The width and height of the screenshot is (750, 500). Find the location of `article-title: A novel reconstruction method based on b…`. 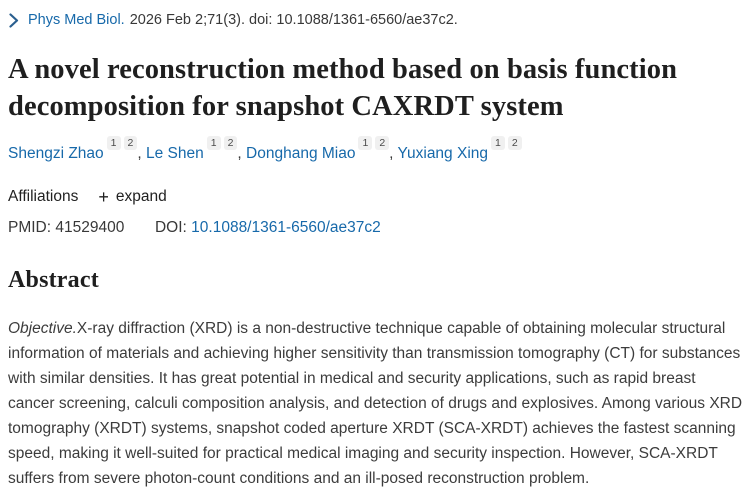

article-title: A novel reconstruction method based on b… is located at coordinates (343, 88).